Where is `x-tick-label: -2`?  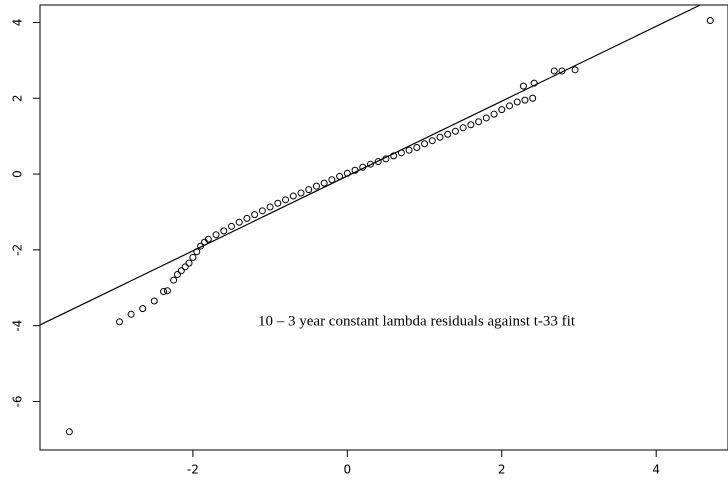
x-tick-label: -2 is located at coordinates (193, 470).